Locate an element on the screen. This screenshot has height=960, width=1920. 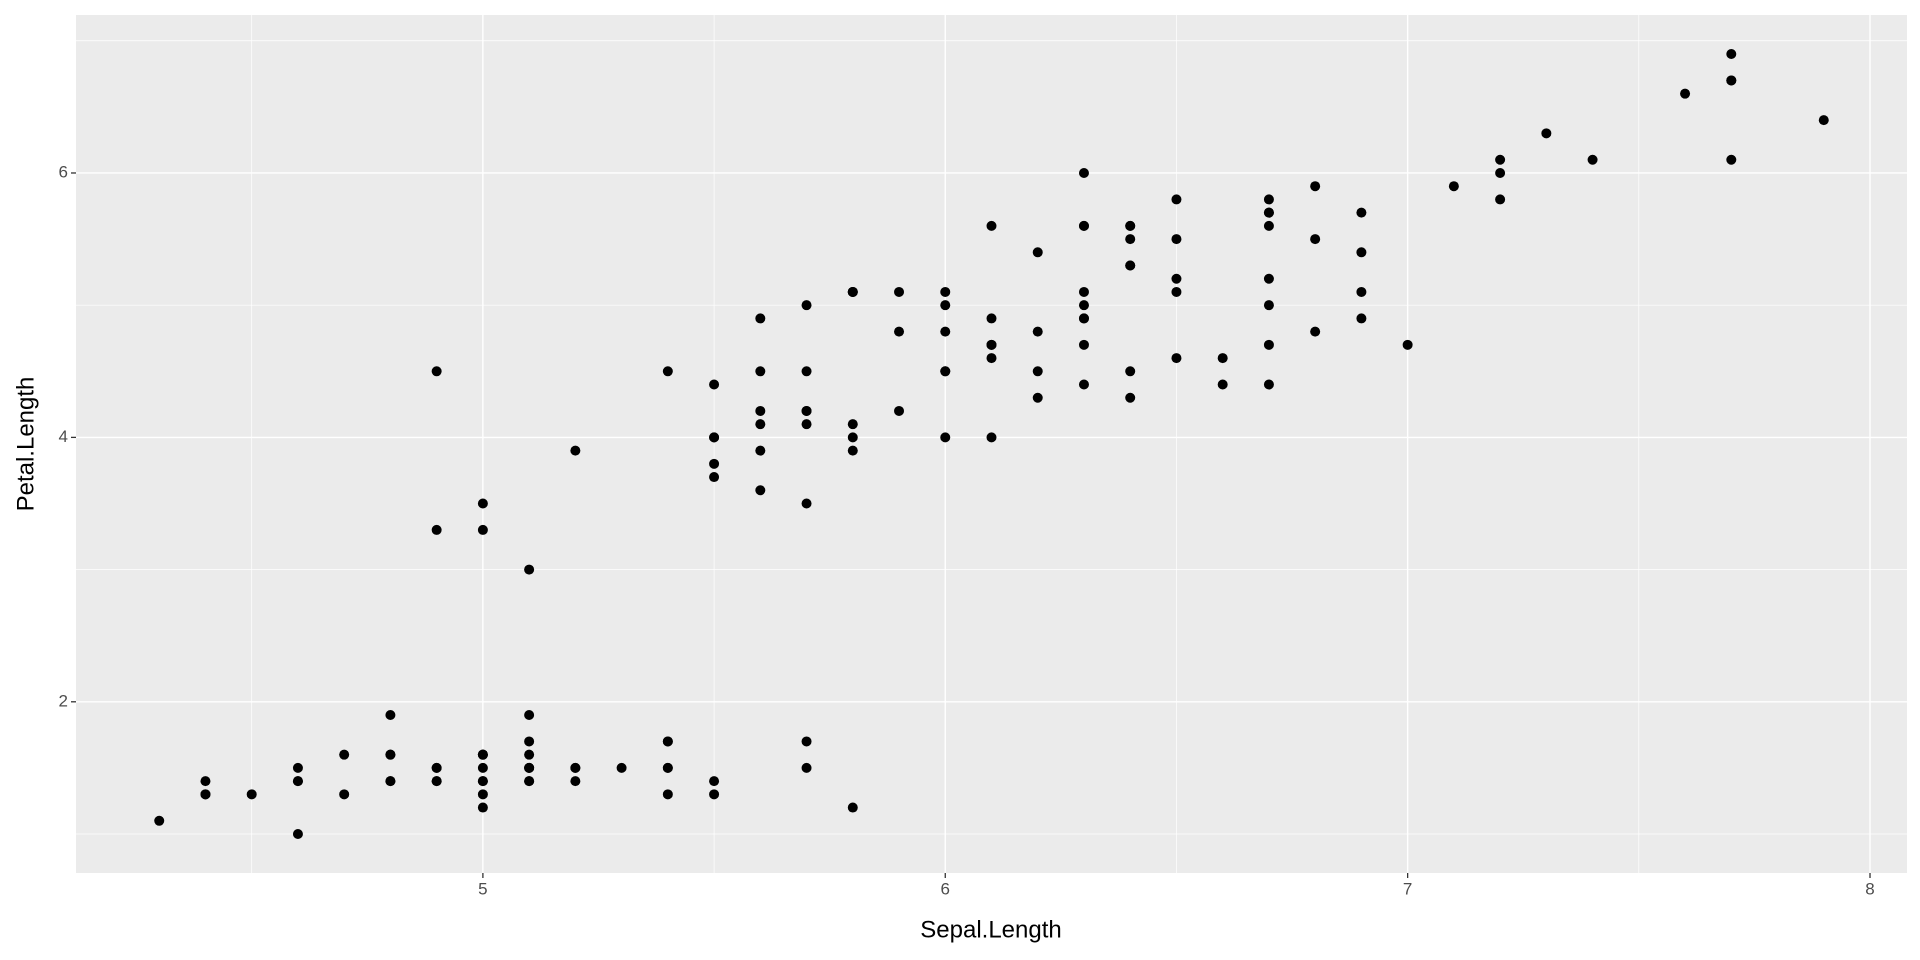
y-tick-label: 2 is located at coordinates (63, 700).